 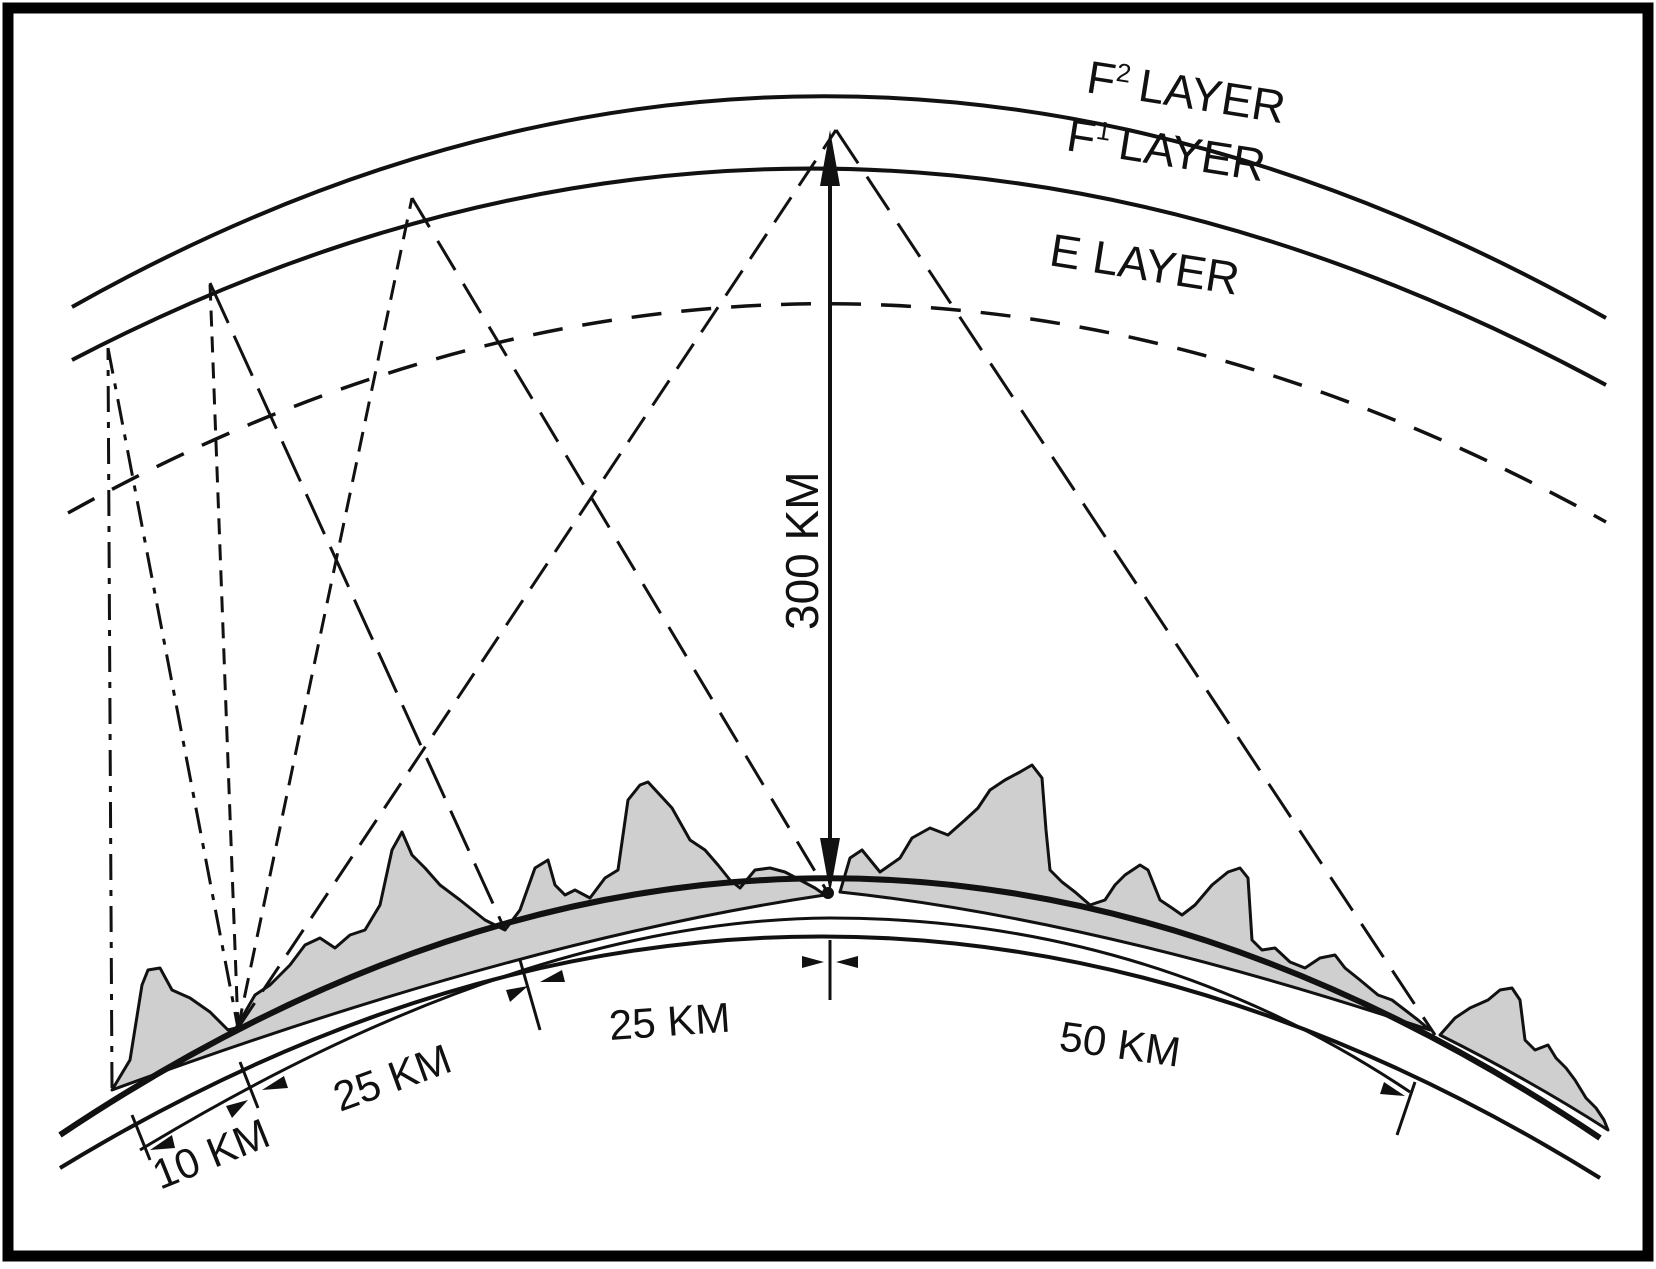 What do you see at coordinates (1406, 1108) in the screenshot?
I see `tick-50km-end` at bounding box center [1406, 1108].